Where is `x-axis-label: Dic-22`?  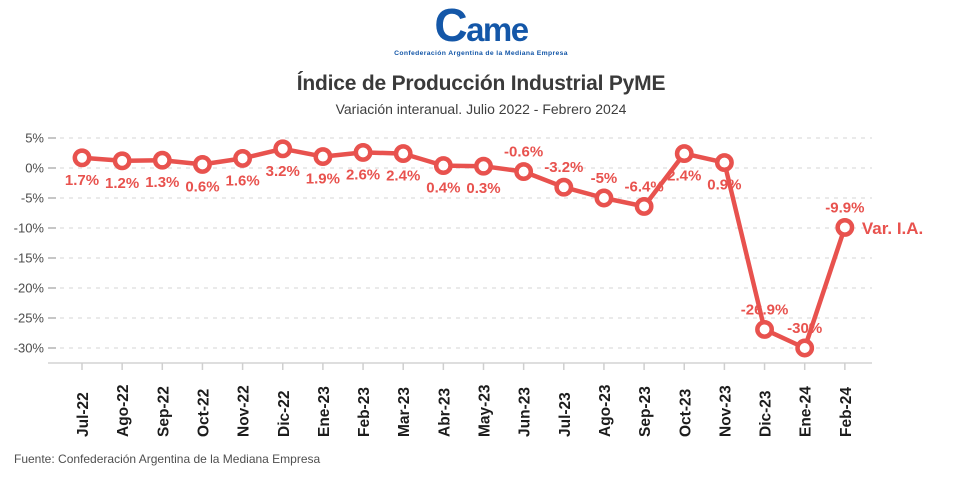 x-axis-label: Dic-22 is located at coordinates (284, 413).